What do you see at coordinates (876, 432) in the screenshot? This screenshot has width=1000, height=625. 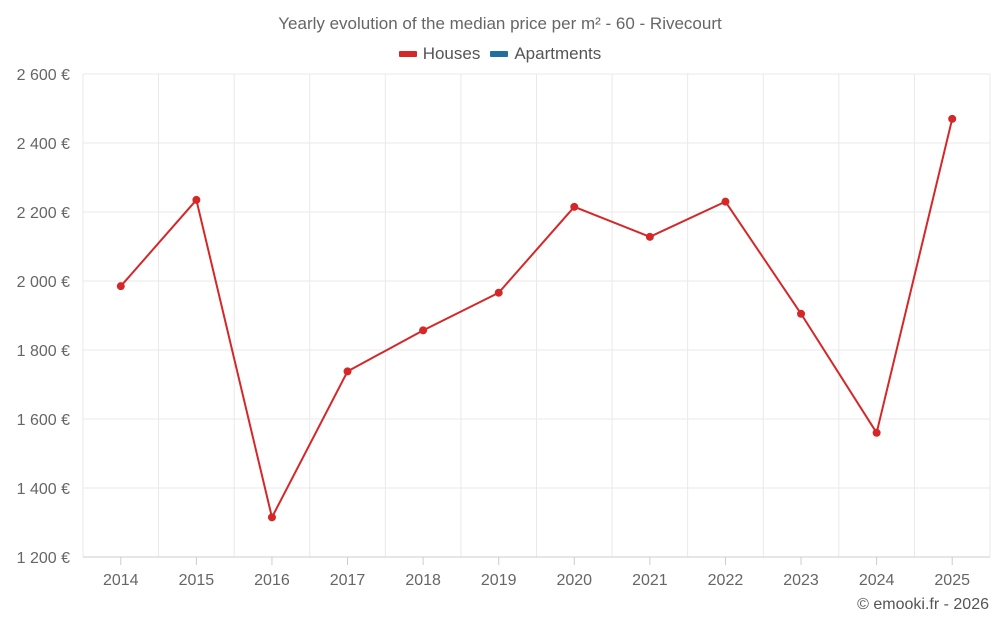 I see `data-point-houses-2024` at bounding box center [876, 432].